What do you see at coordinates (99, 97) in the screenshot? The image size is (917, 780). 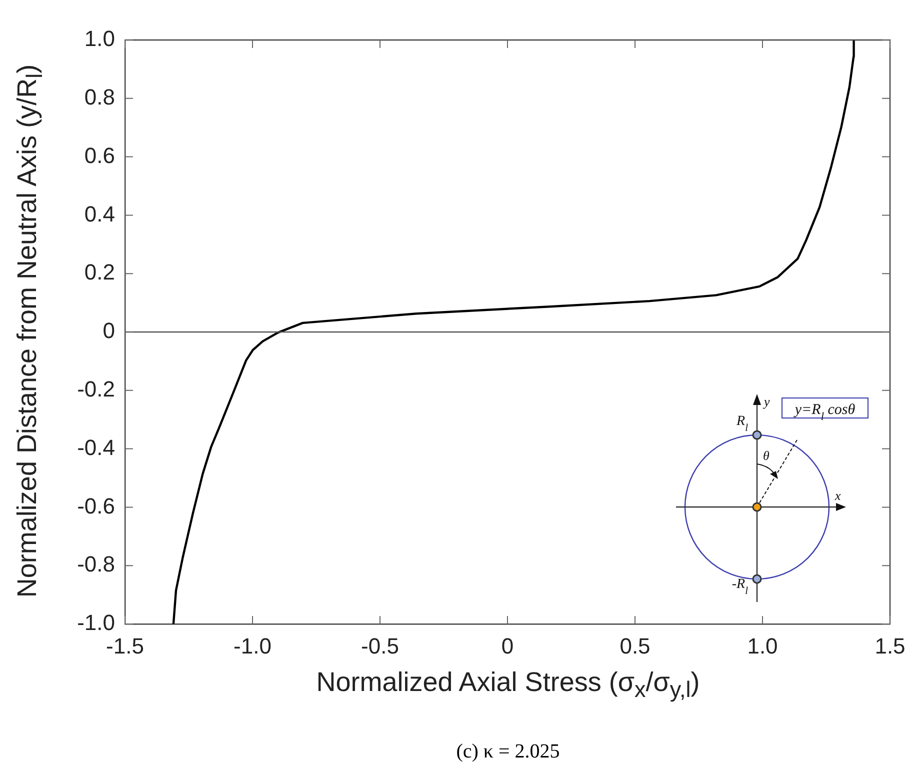 I see `y-tick-label: 0.8` at bounding box center [99, 97].